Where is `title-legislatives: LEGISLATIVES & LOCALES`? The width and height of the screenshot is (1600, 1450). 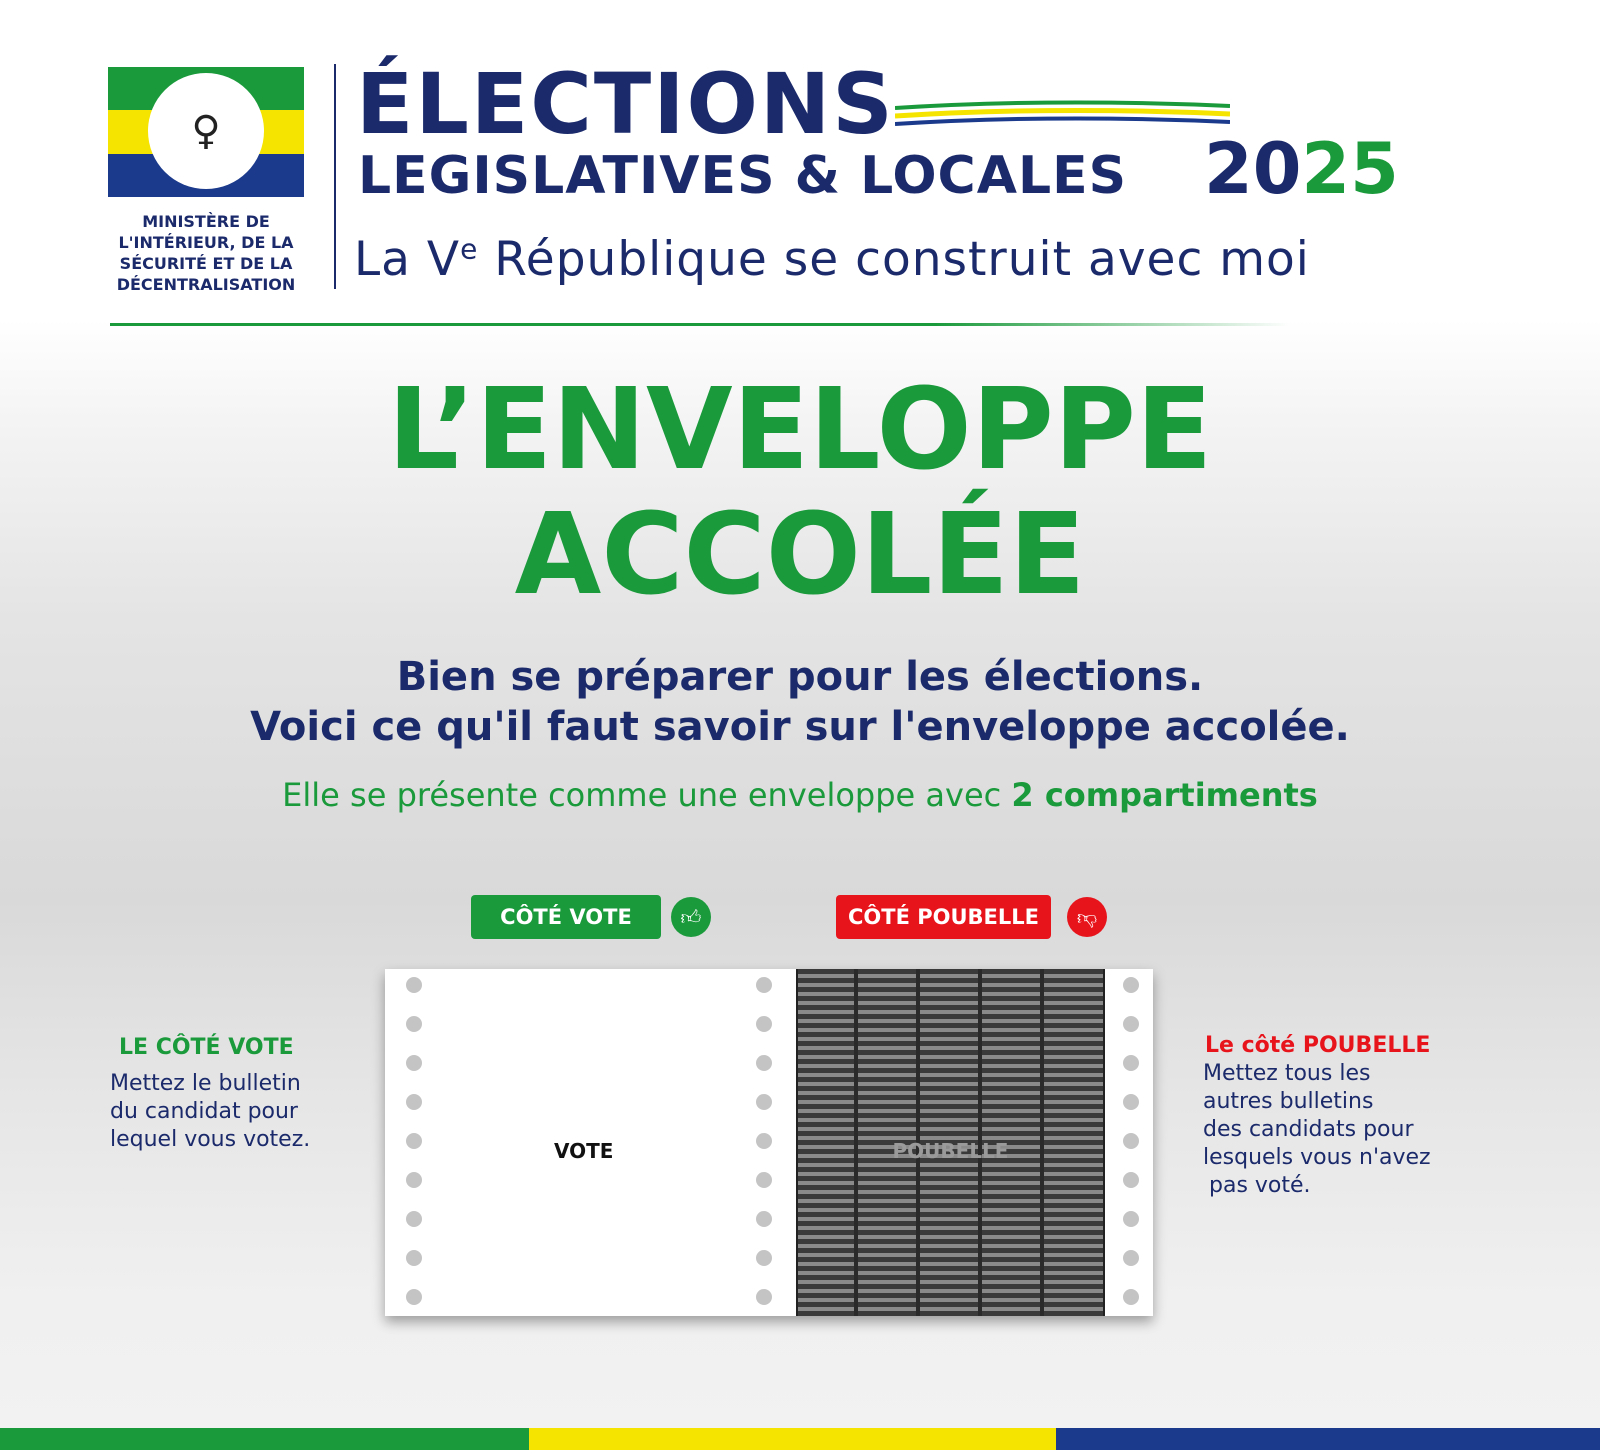
title-legislatives: LEGISLATIVES & LOCALES is located at coordinates (743, 176).